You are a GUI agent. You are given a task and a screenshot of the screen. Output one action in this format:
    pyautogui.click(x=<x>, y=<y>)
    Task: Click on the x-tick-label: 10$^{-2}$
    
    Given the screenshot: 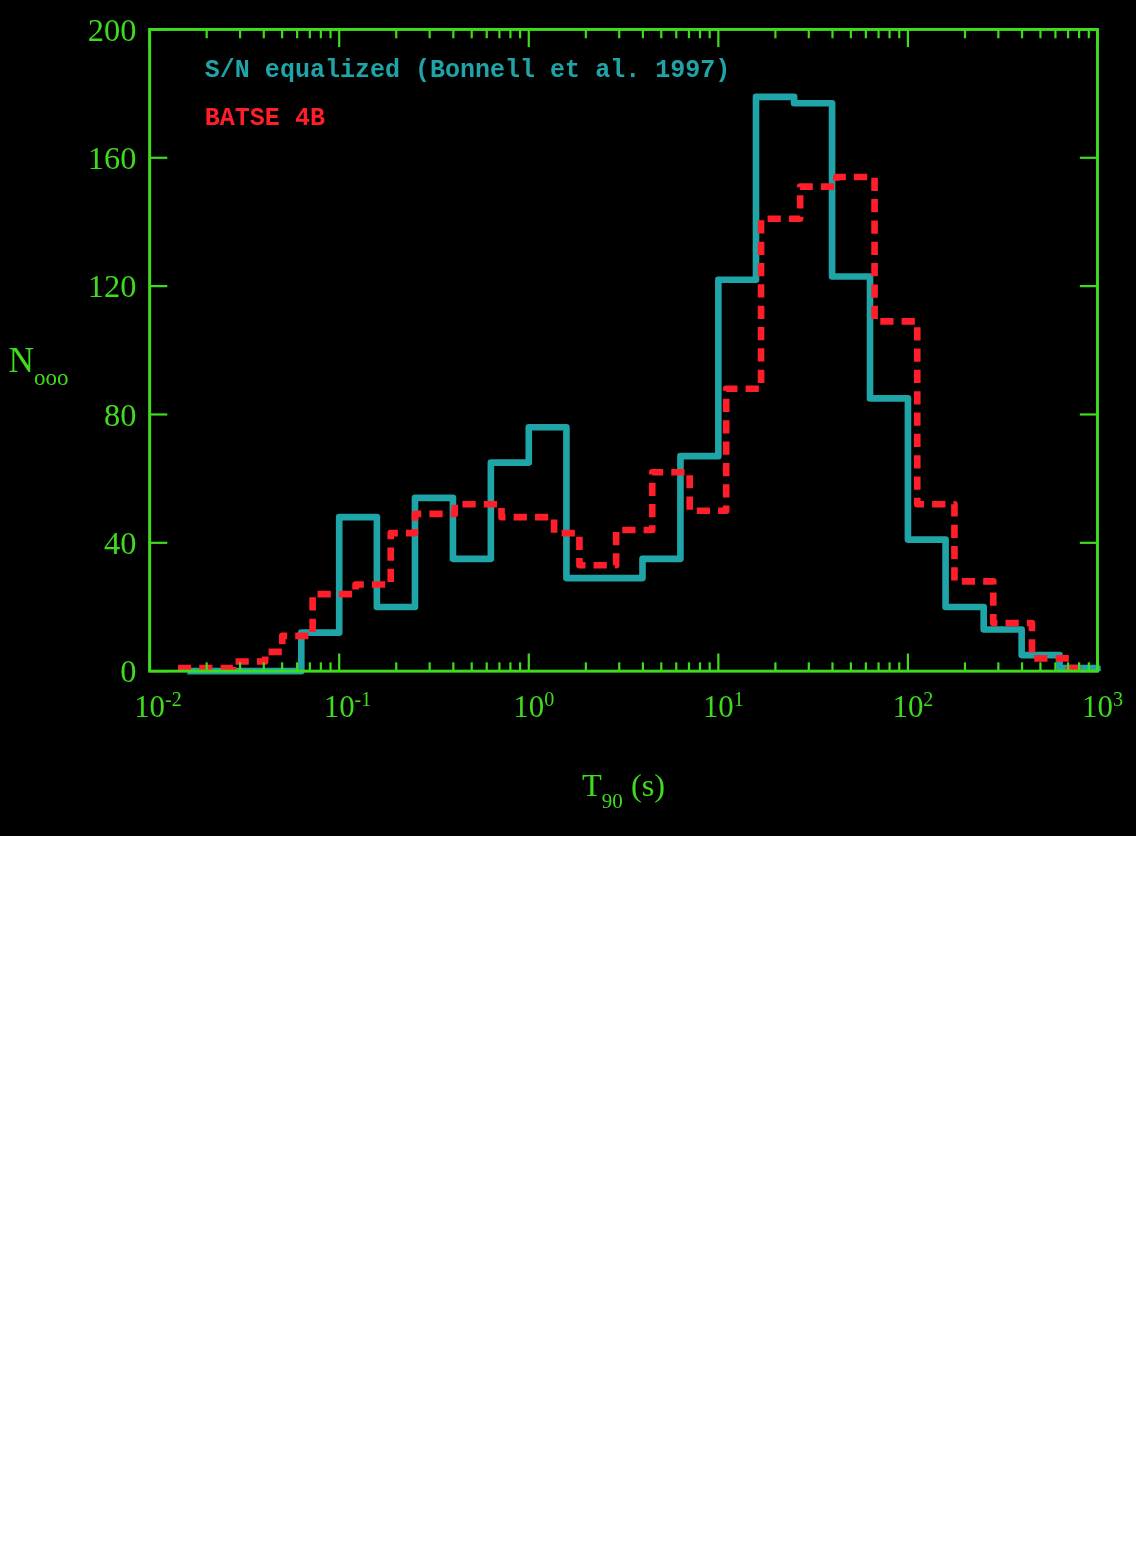 What is the action you would take?
    pyautogui.click(x=158, y=705)
    